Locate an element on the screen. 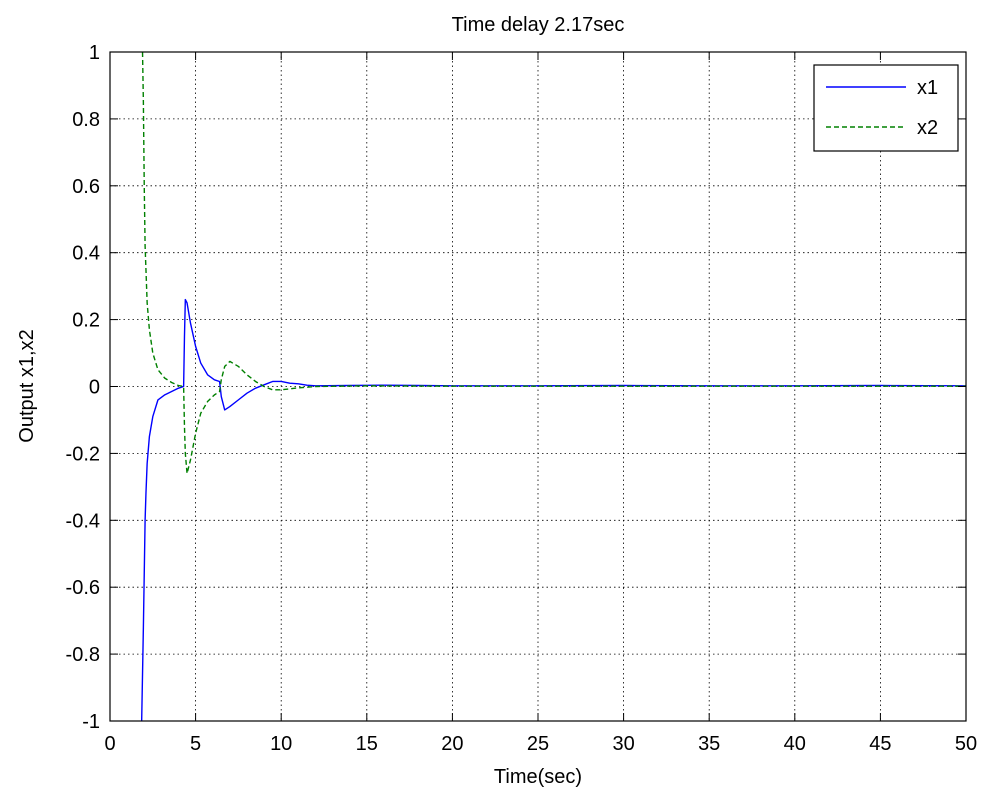  x-tick-label: 5 is located at coordinates (195, 744).